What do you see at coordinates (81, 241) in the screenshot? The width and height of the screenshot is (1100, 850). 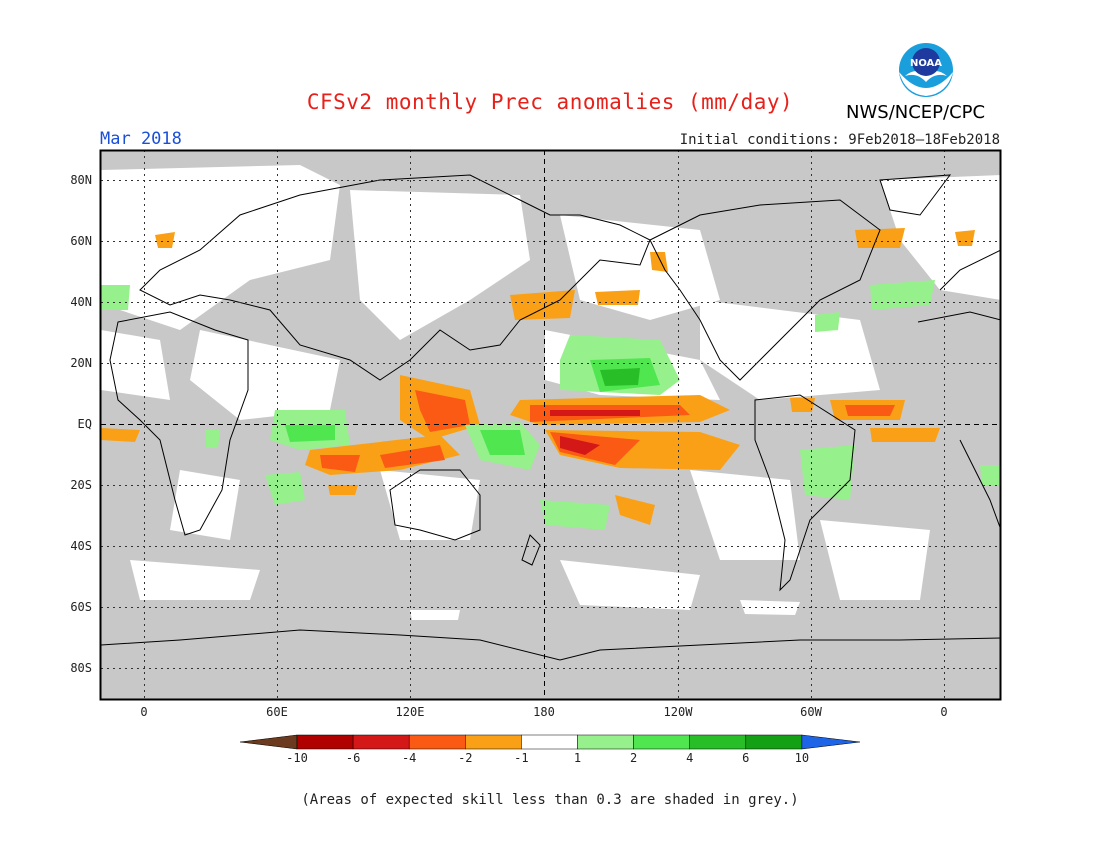 I see `lat-label: 60N` at bounding box center [81, 241].